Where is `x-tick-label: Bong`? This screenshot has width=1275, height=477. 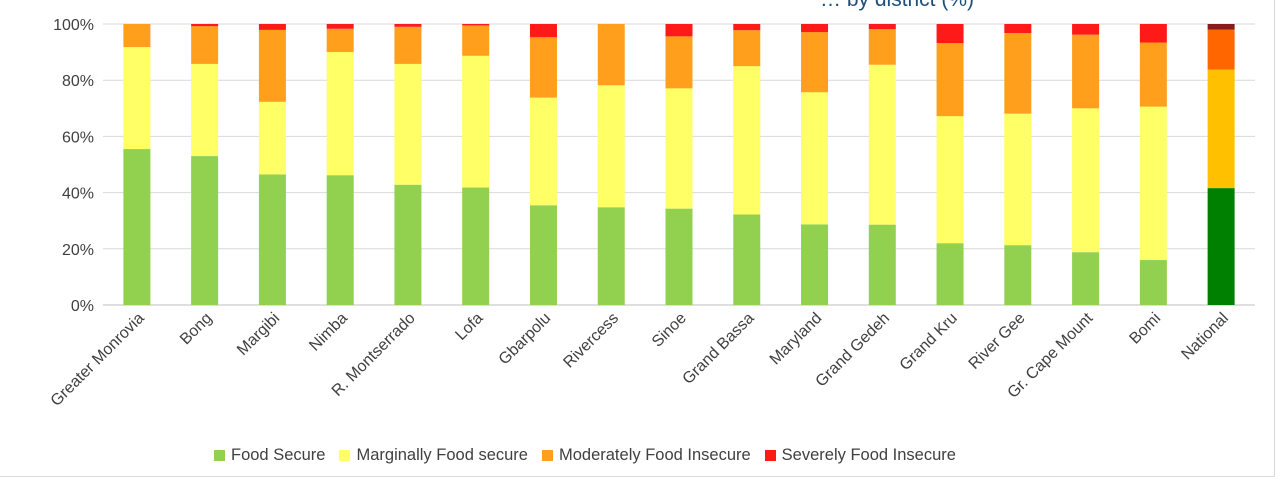 x-tick-label: Bong is located at coordinates (196, 329).